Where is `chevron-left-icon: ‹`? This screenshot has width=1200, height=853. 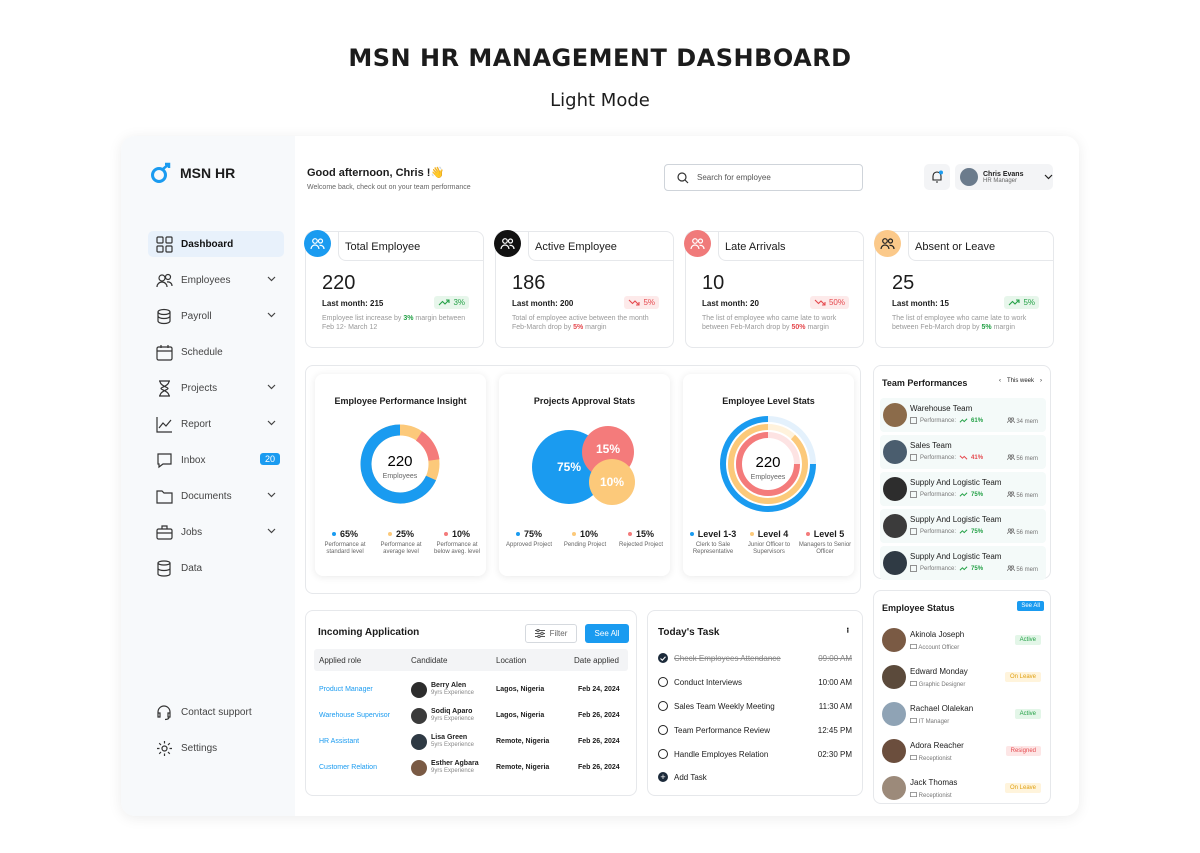
chevron-left-icon: ‹ is located at coordinates (999, 381).